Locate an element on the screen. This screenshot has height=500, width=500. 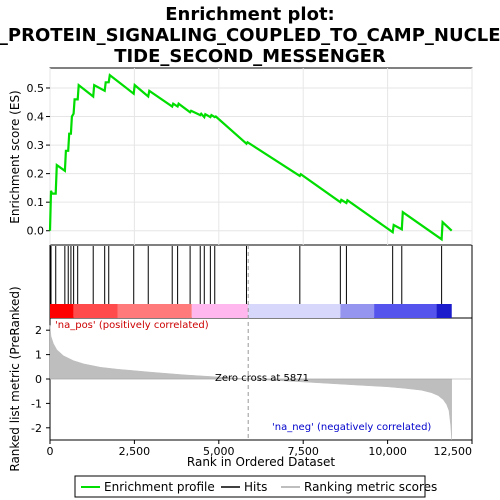
es-y-tick-label: 0.1 is located at coordinates (36, 202).